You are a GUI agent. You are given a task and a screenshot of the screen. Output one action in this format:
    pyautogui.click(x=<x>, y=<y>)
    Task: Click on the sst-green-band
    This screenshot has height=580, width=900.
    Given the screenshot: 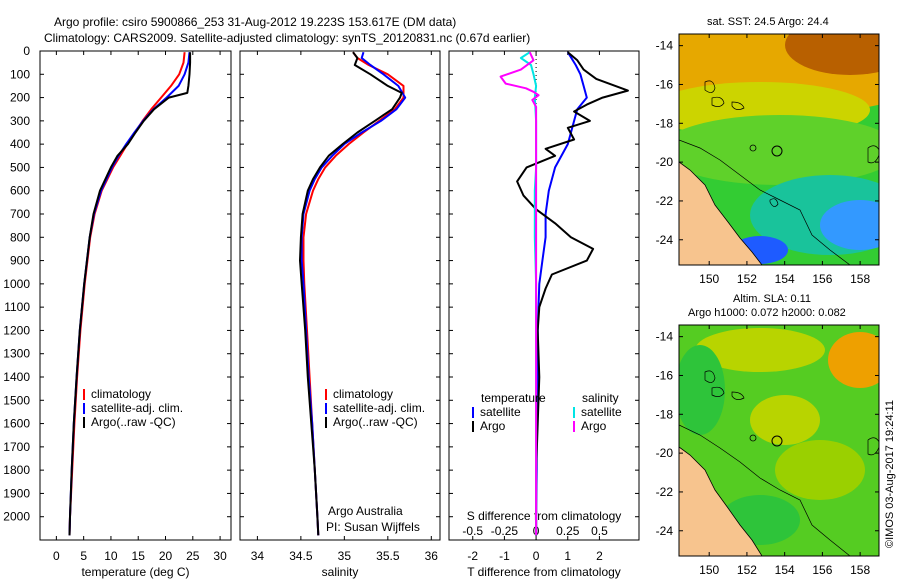 What is the action you would take?
    pyautogui.click(x=779, y=150)
    